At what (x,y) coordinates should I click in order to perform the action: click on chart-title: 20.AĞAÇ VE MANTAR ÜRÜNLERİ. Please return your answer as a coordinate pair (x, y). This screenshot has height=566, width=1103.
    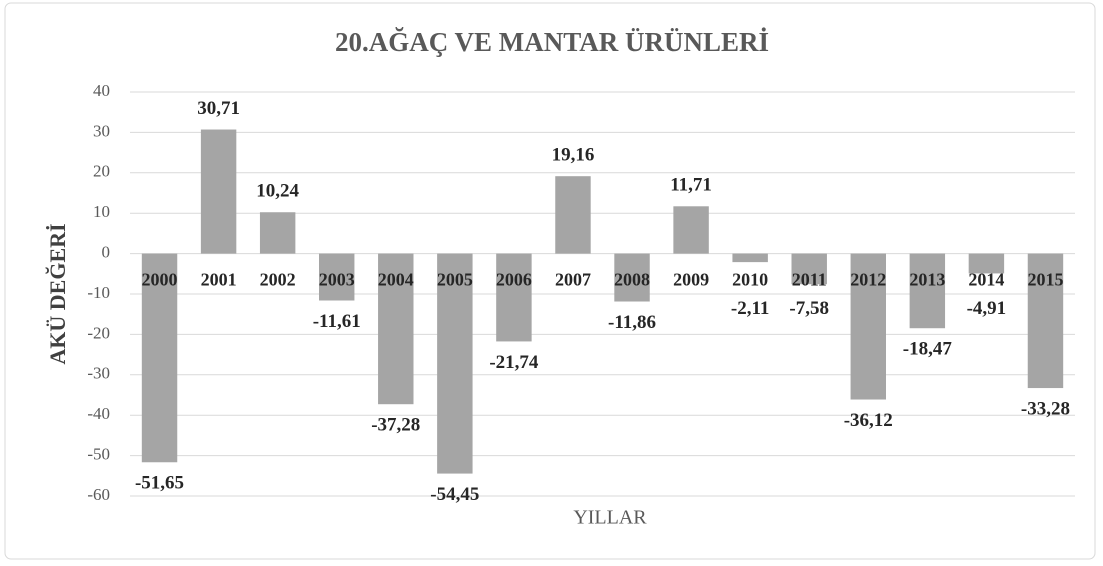
    Looking at the image, I should click on (552, 42).